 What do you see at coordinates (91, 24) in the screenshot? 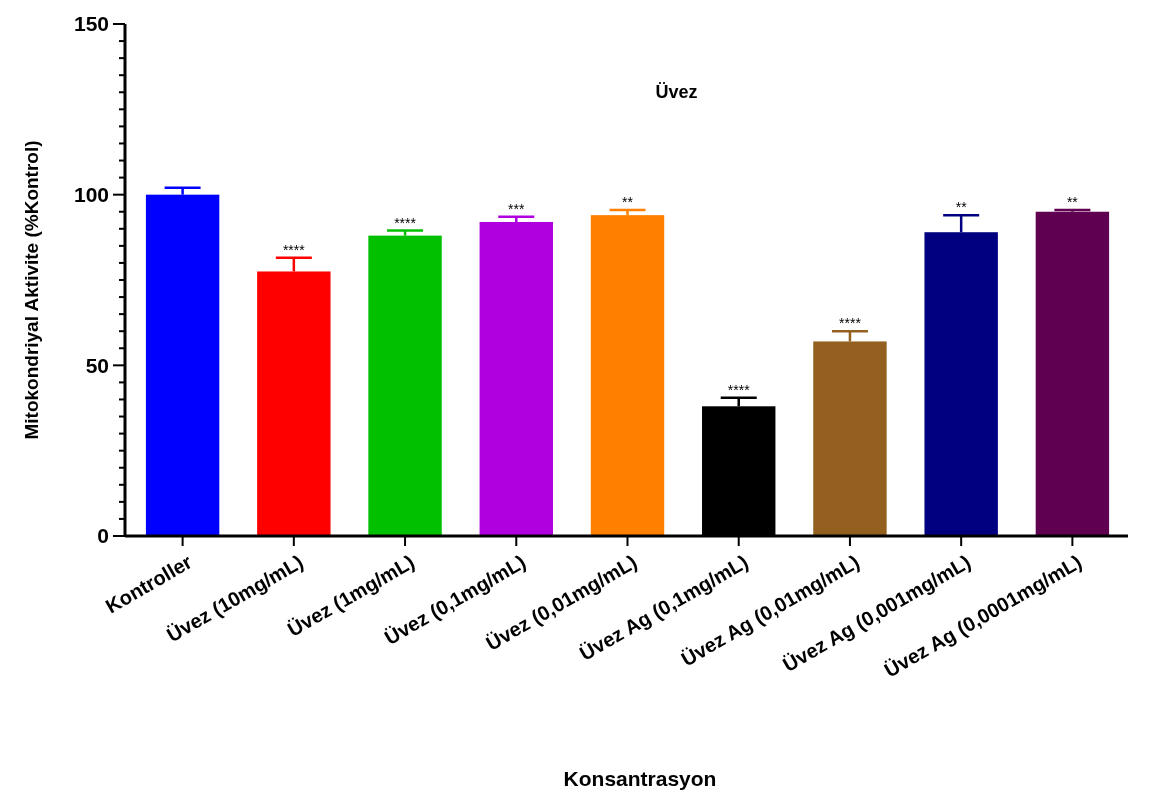
I see `y-tick-label: 150` at bounding box center [91, 24].